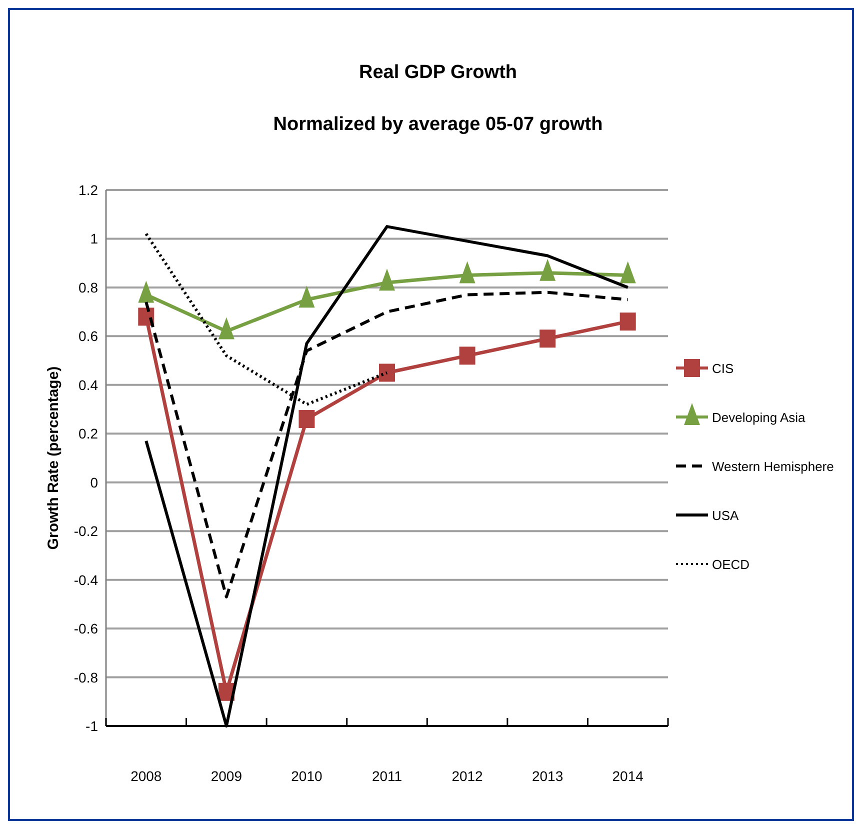 The width and height of the screenshot is (862, 829). I want to click on legend-label: USA, so click(726, 515).